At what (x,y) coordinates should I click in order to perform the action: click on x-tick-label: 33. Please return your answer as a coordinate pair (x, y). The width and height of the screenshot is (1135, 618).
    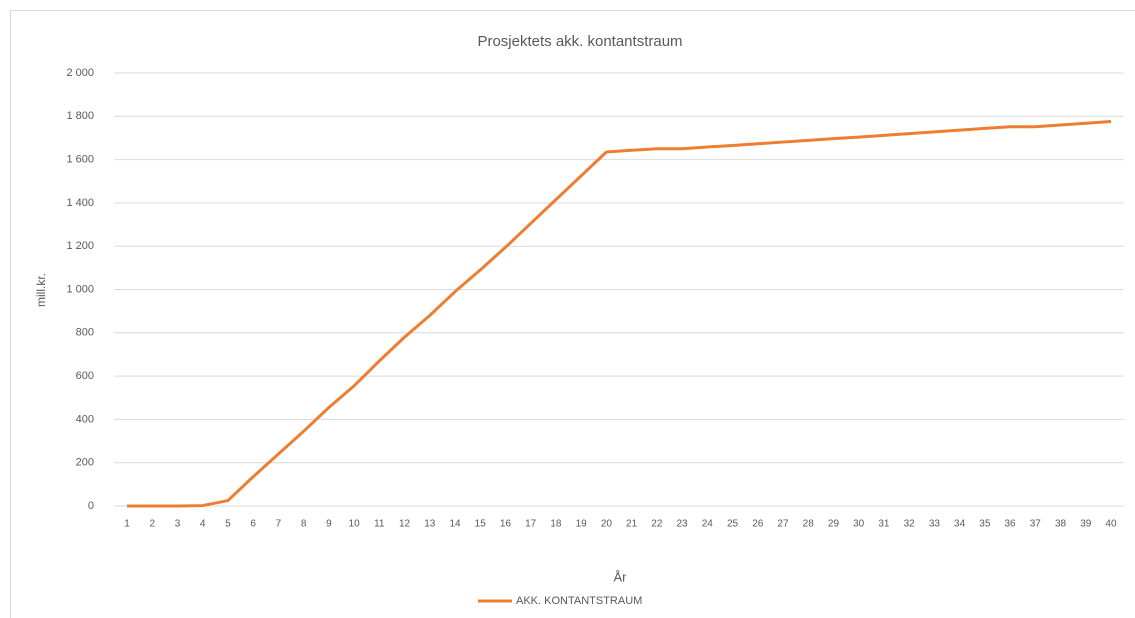
    Looking at the image, I should click on (935, 524).